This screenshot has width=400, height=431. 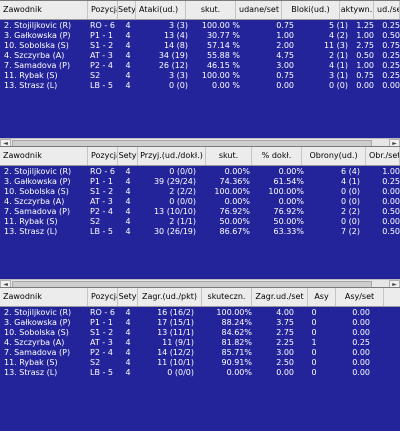 What do you see at coordinates (182, 191) in the screenshot?
I see `table-cell: 2 (2/2)` at bounding box center [182, 191].